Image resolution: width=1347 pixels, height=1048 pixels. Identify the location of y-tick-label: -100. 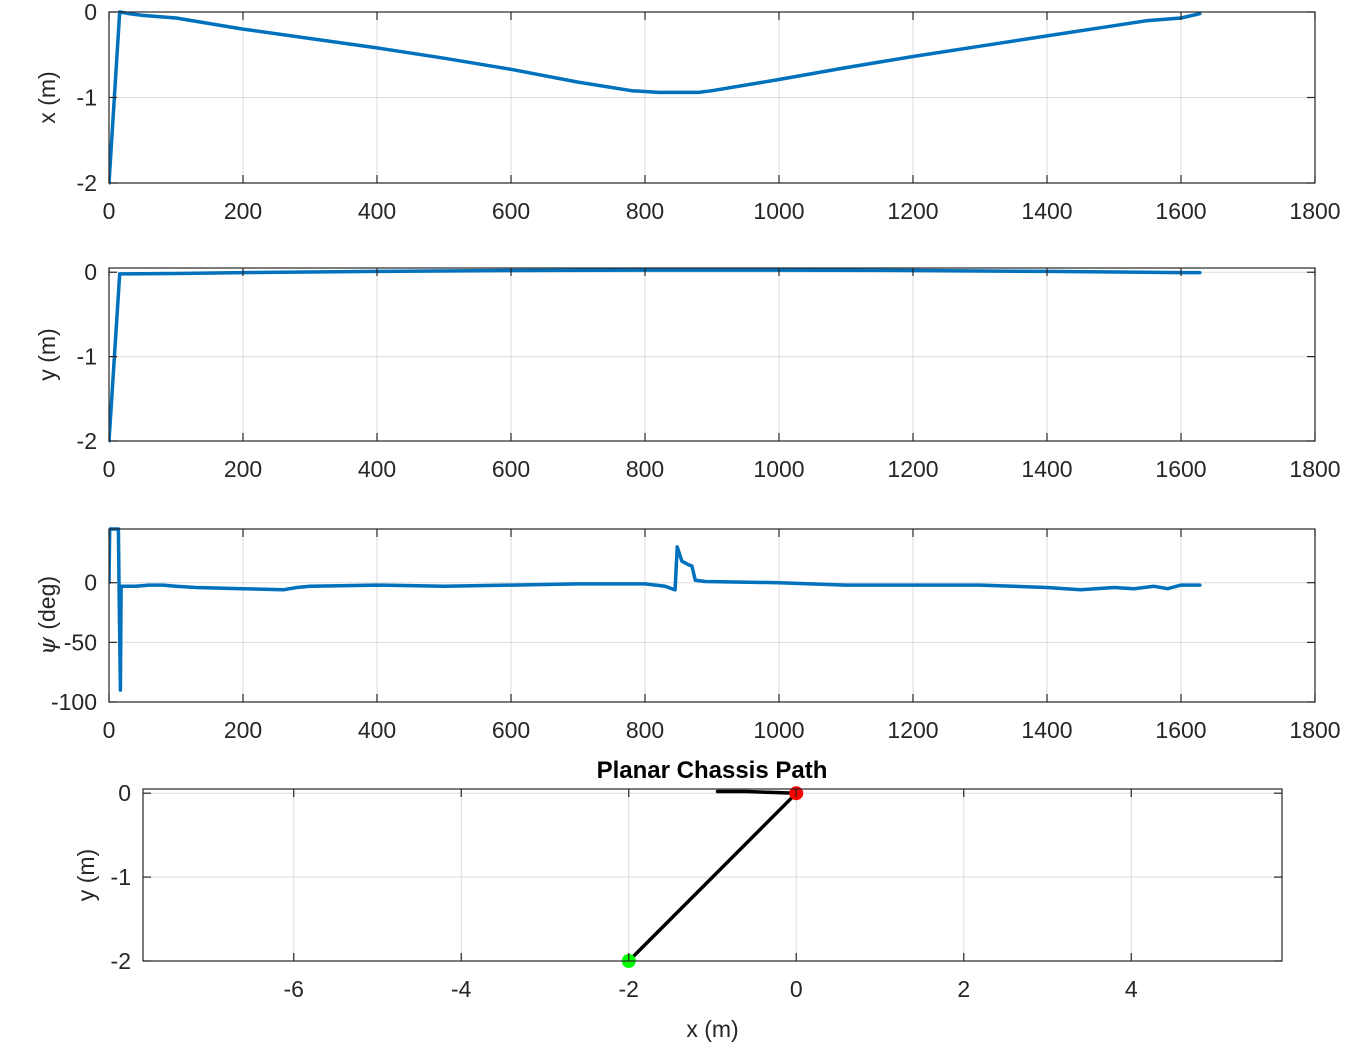
(74, 702).